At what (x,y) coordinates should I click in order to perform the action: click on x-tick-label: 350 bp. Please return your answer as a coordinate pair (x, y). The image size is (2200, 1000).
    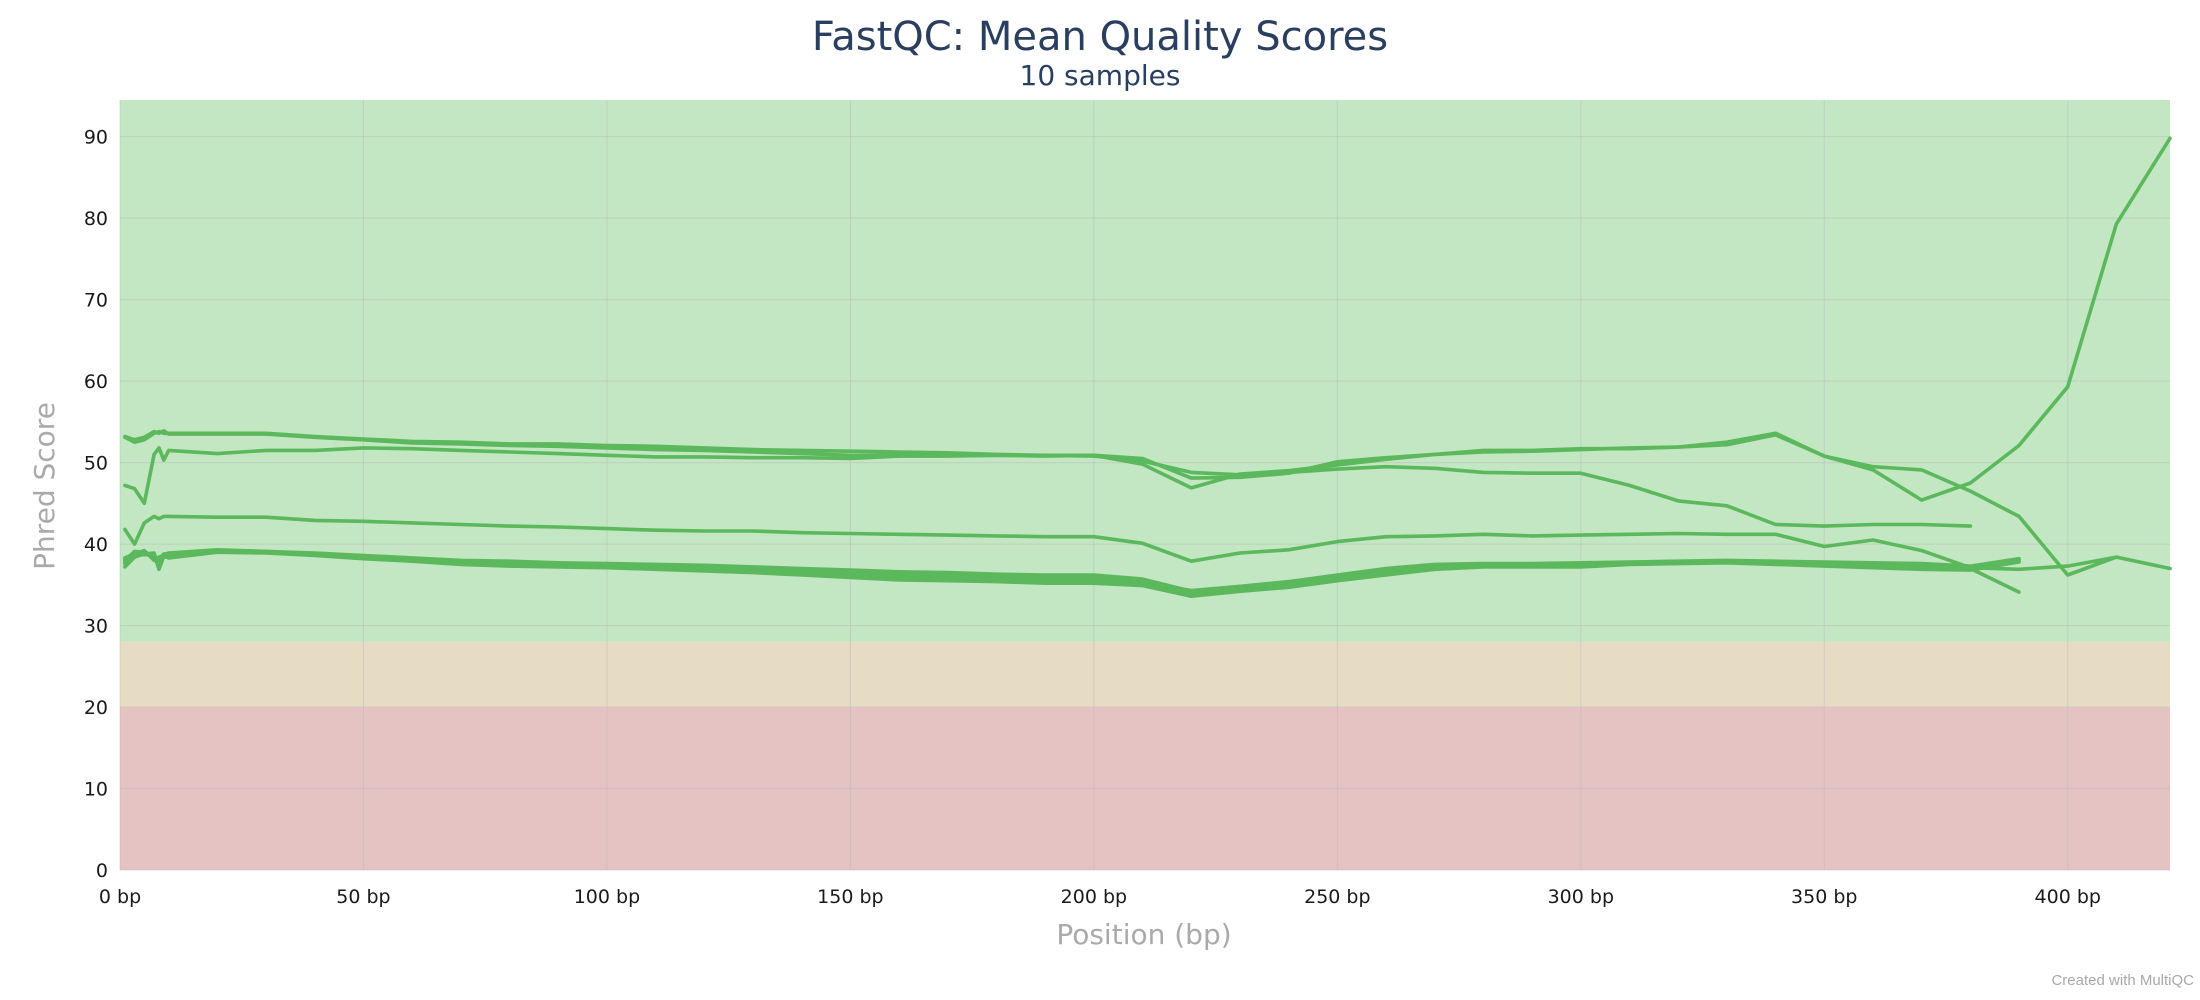
    Looking at the image, I should click on (1824, 897).